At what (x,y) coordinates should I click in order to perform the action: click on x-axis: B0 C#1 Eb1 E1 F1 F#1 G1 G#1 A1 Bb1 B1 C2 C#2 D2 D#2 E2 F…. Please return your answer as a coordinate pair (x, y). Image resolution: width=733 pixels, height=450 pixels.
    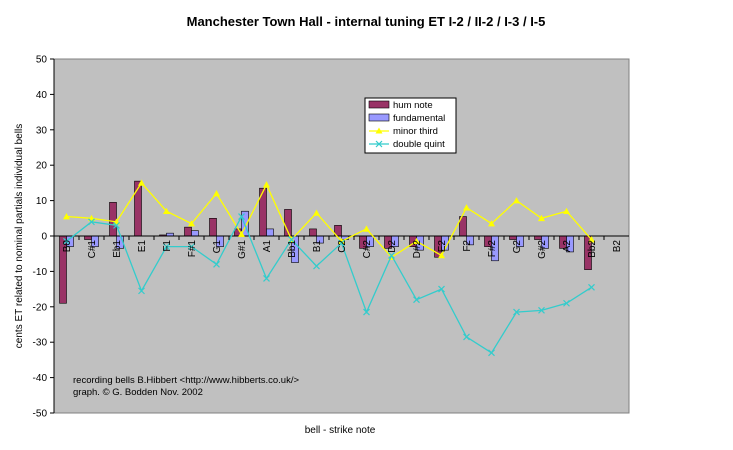
    Looking at the image, I should click on (338, 247).